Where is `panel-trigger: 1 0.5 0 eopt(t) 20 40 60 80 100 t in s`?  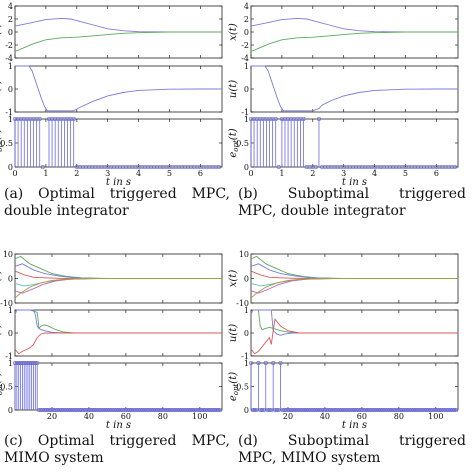 panel-trigger: 1 0.5 0 eopt(t) 20 40 60 80 100 t in s is located at coordinates (111, 395).